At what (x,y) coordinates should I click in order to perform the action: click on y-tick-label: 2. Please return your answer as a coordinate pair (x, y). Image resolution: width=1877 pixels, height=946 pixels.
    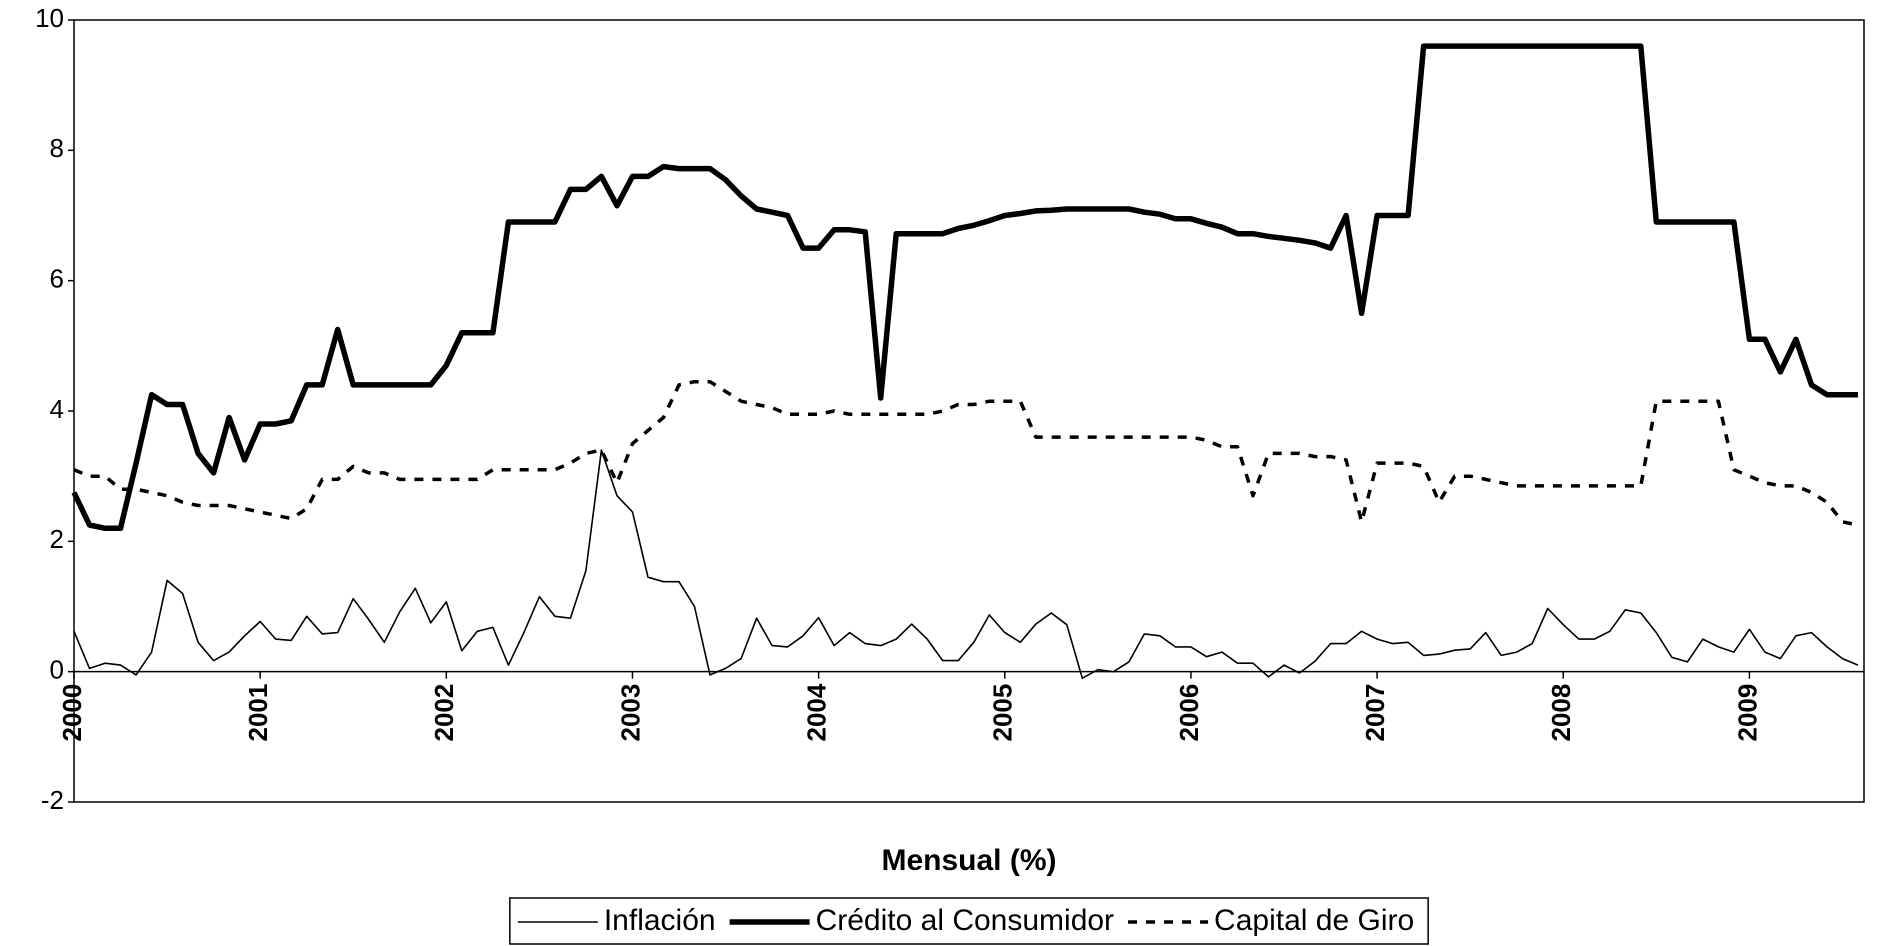
    Looking at the image, I should click on (57, 539).